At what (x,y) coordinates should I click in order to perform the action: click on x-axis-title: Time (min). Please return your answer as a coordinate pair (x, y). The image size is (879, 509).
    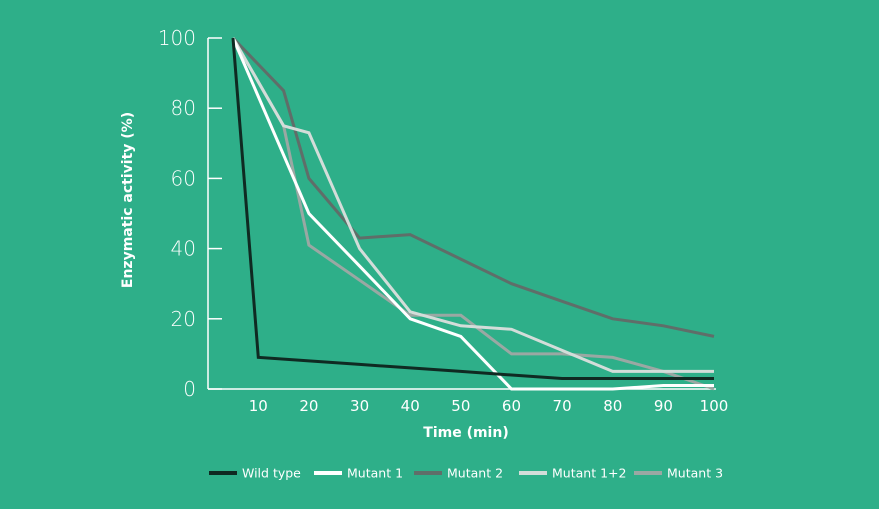
    Looking at the image, I should click on (465, 433).